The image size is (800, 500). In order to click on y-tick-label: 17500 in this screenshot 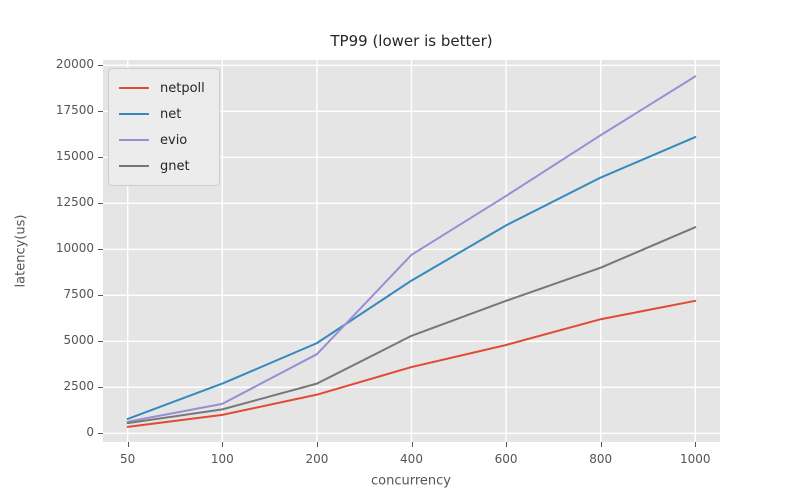, I will do `click(74, 110)`.